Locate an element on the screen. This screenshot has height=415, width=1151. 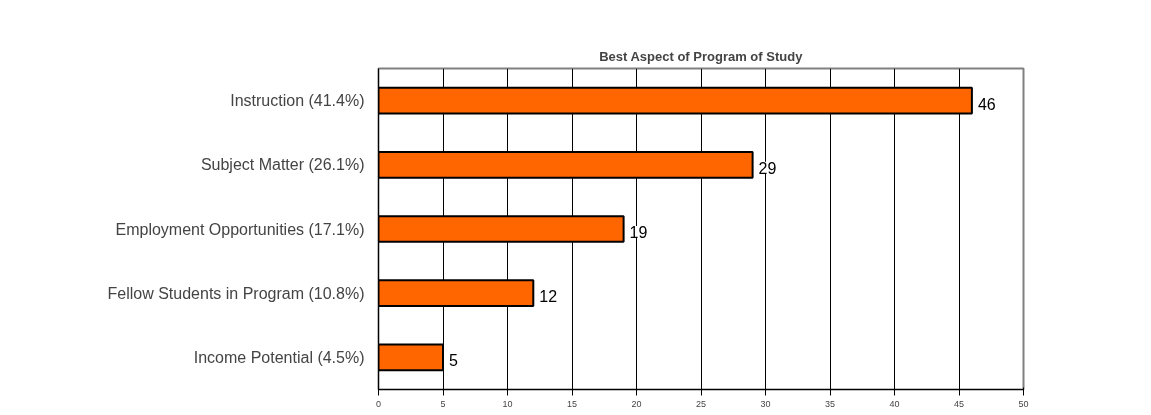
y-tick-label: Fellow Students in Program (10.8%) is located at coordinates (236, 293).